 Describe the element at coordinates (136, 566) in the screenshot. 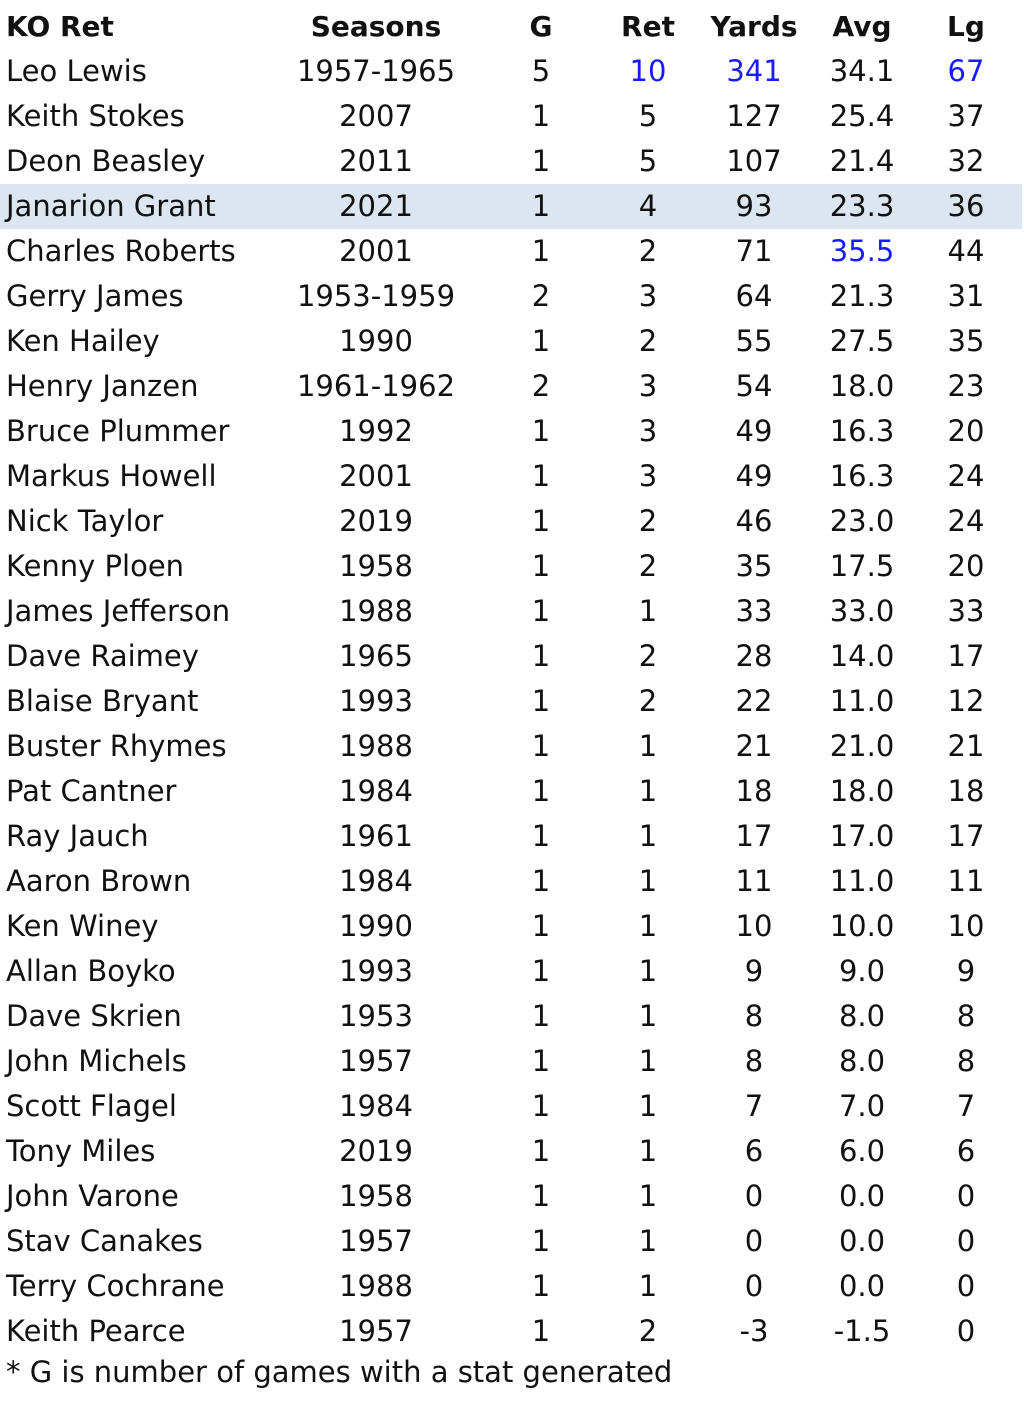

I see `player-name: Kenny Ploen` at that location.